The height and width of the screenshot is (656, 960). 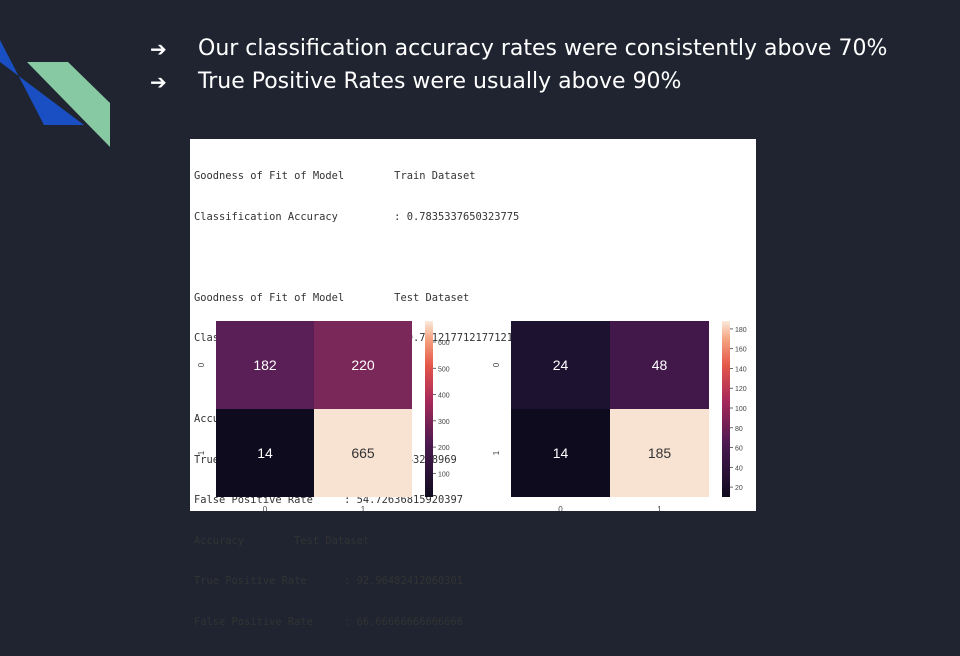 I want to click on output-line: Goodness of Fit of Model Test Dataset, so click(x=332, y=297).